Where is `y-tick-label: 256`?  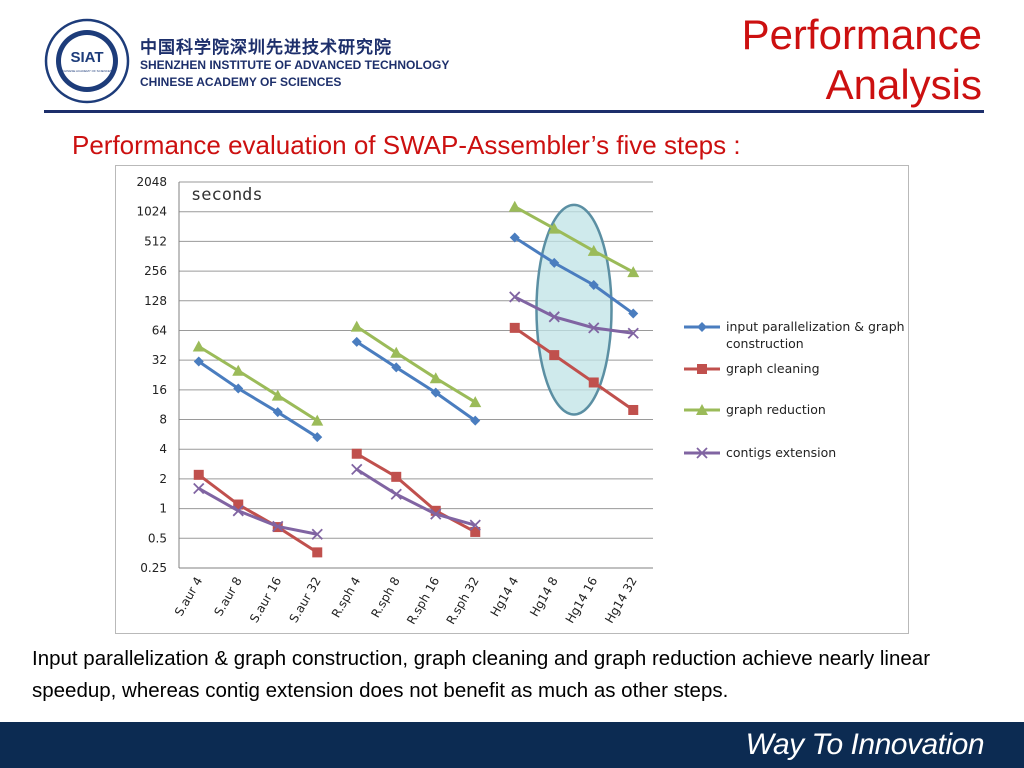 y-tick-label: 256 is located at coordinates (155, 271).